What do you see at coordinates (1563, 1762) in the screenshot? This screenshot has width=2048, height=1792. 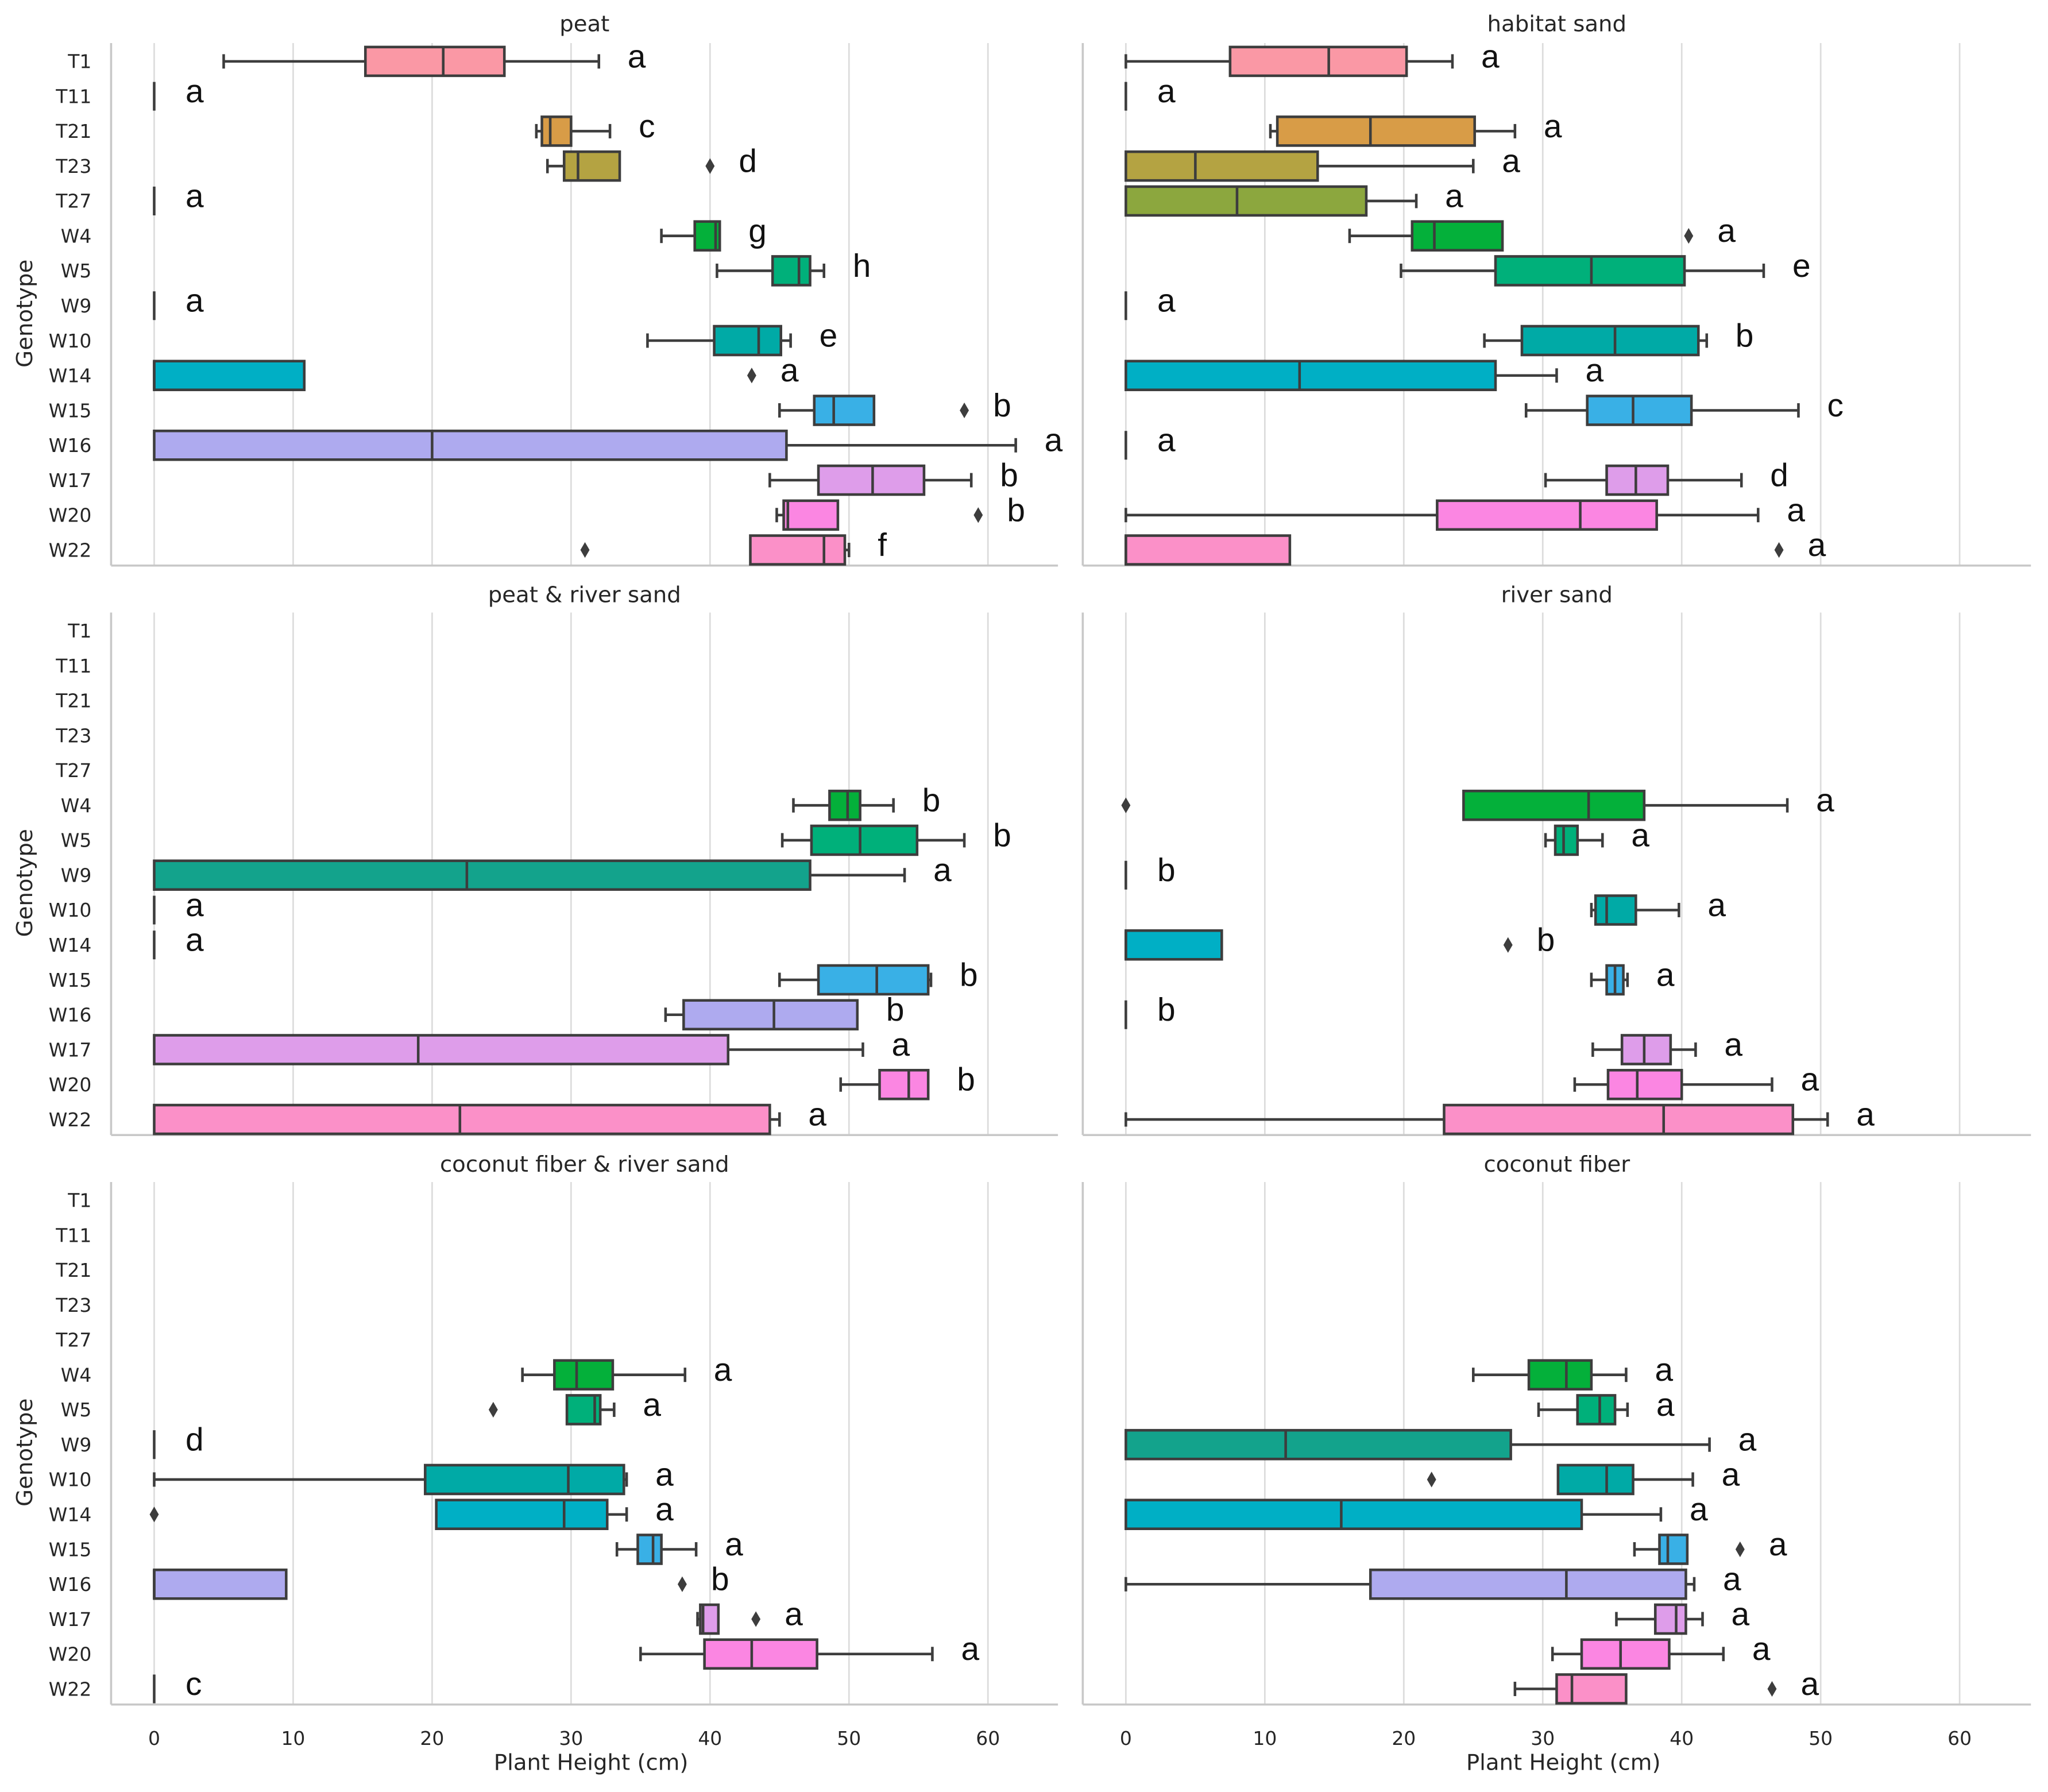 I see `x-axis-label: Plant Height (cm)` at bounding box center [1563, 1762].